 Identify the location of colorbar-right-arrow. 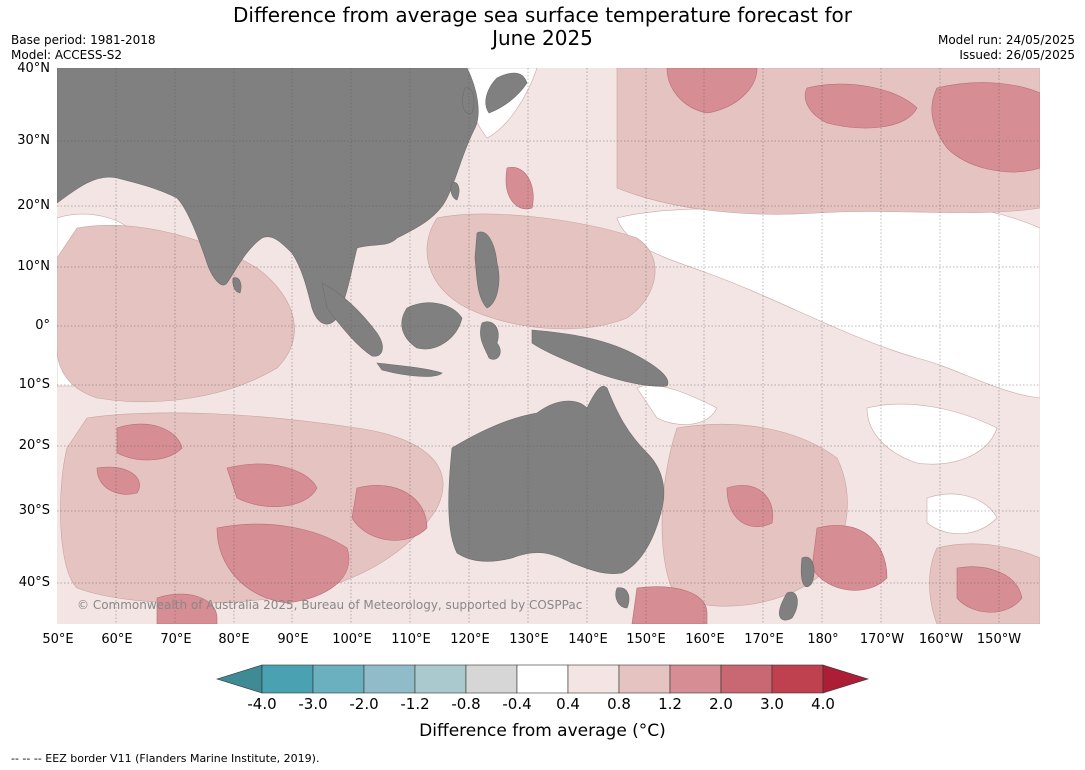
(846, 679).